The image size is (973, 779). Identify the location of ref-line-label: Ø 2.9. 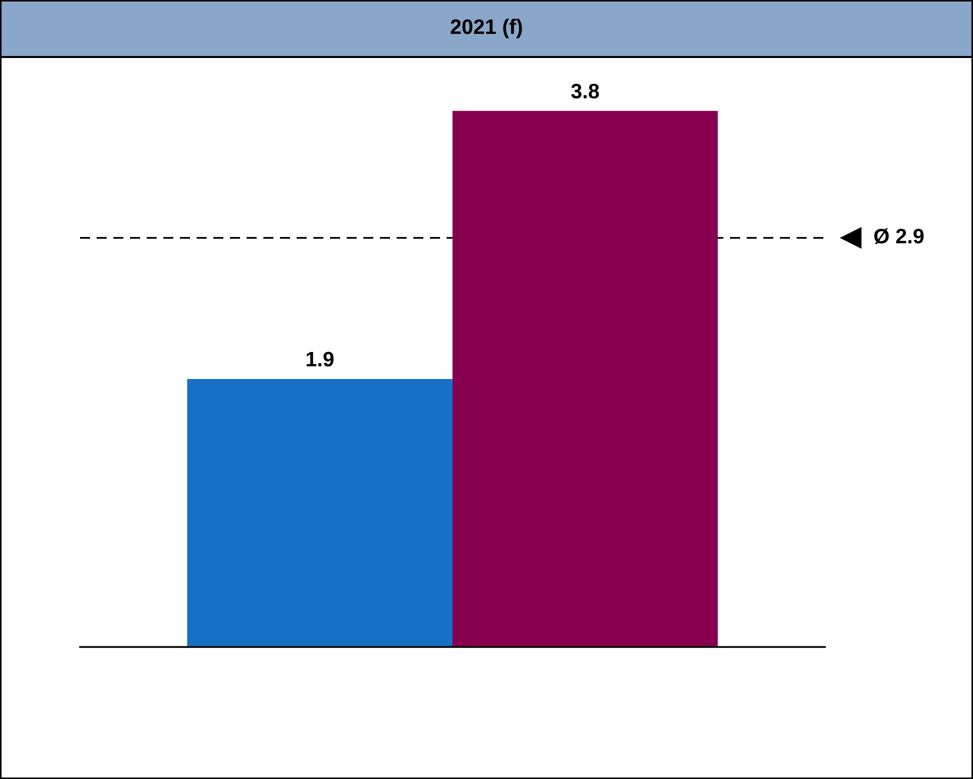
(899, 236).